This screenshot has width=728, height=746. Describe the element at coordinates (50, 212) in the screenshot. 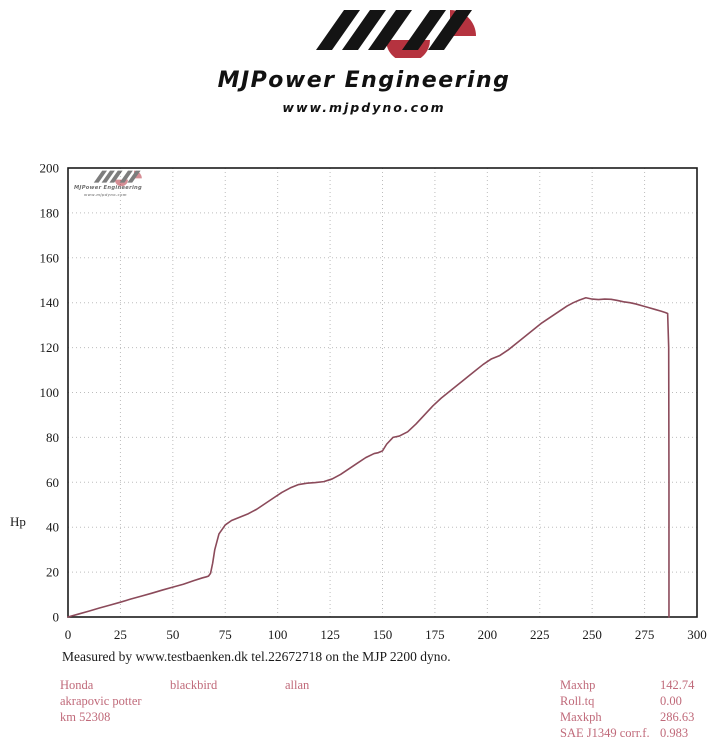

I see `svg-text: 180` at that location.